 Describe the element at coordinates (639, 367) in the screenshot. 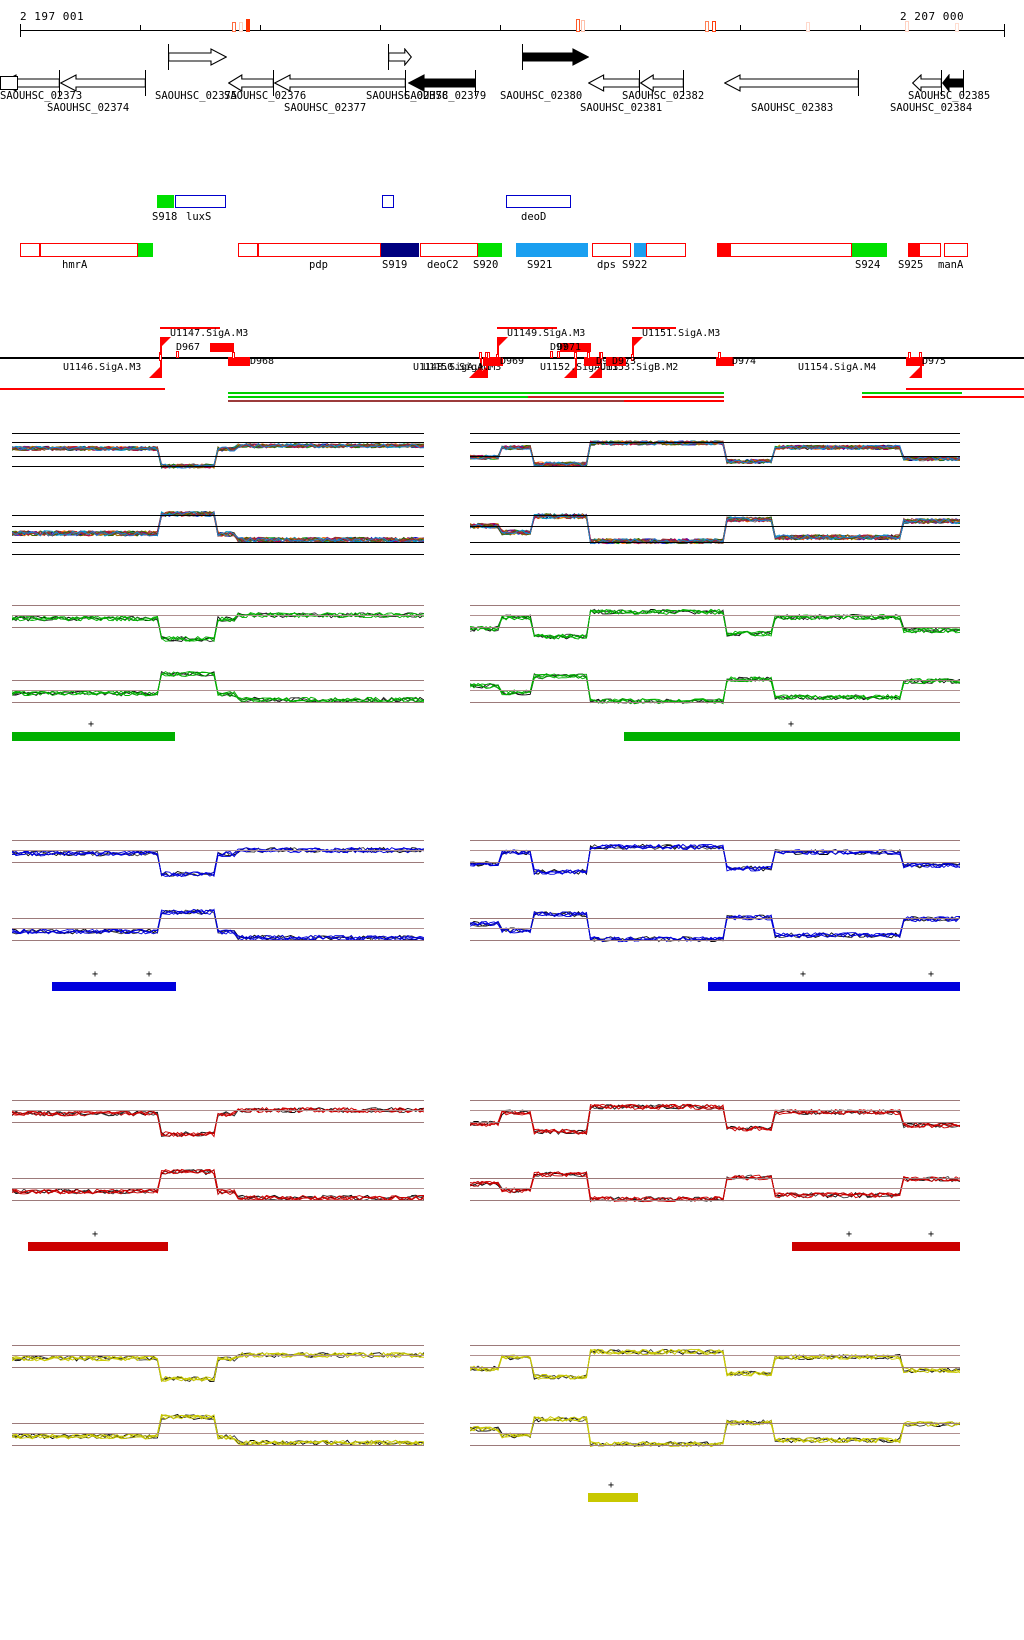

I see `promoter-label: U1153.SigB.M2` at that location.